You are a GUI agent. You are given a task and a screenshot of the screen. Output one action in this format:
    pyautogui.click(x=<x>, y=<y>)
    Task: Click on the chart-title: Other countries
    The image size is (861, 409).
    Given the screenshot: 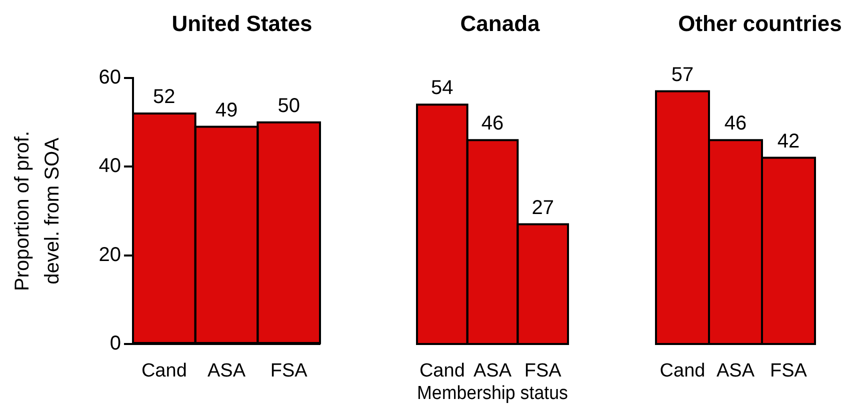 What is the action you would take?
    pyautogui.click(x=760, y=23)
    